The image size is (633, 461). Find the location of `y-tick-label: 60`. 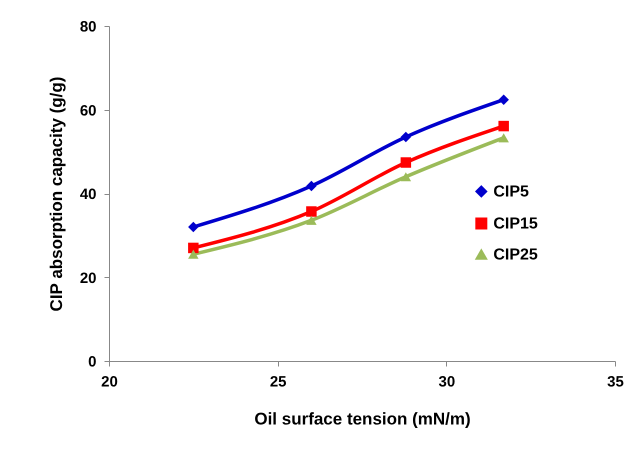

y-tick-label: 60 is located at coordinates (88, 111).